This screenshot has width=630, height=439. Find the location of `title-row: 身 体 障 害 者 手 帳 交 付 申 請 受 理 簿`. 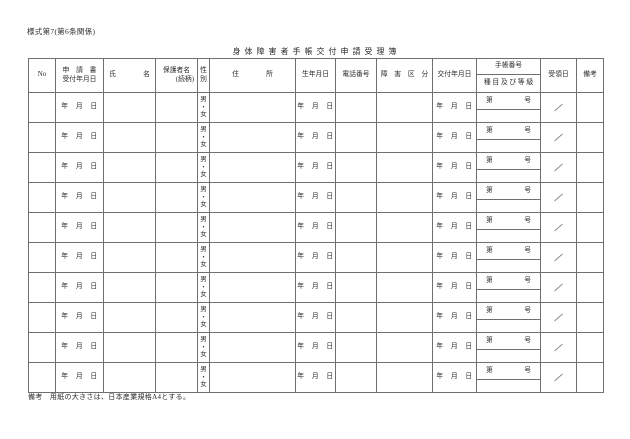

title-row: 身 体 障 害 者 手 帳 交 付 申 請 受 理 簿 is located at coordinates (315, 50).